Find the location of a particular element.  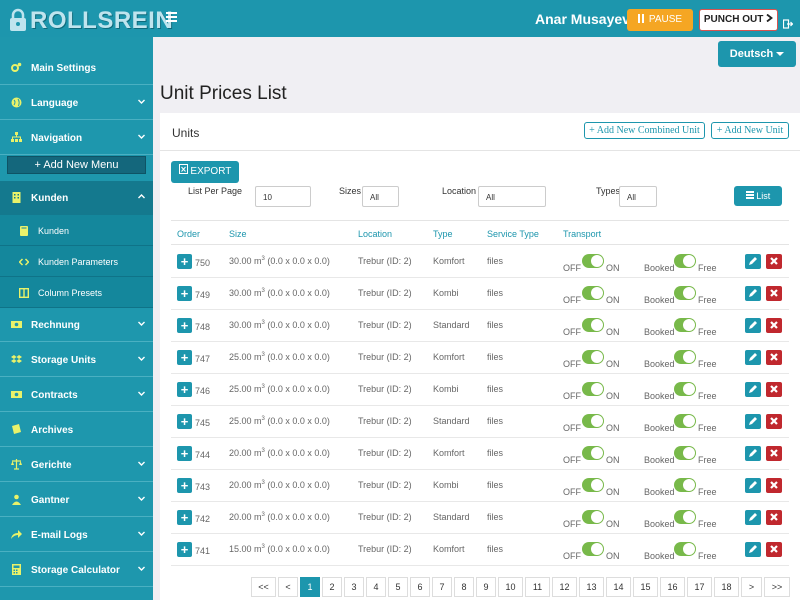

sidebar-item-archives: Archives is located at coordinates (76, 430).